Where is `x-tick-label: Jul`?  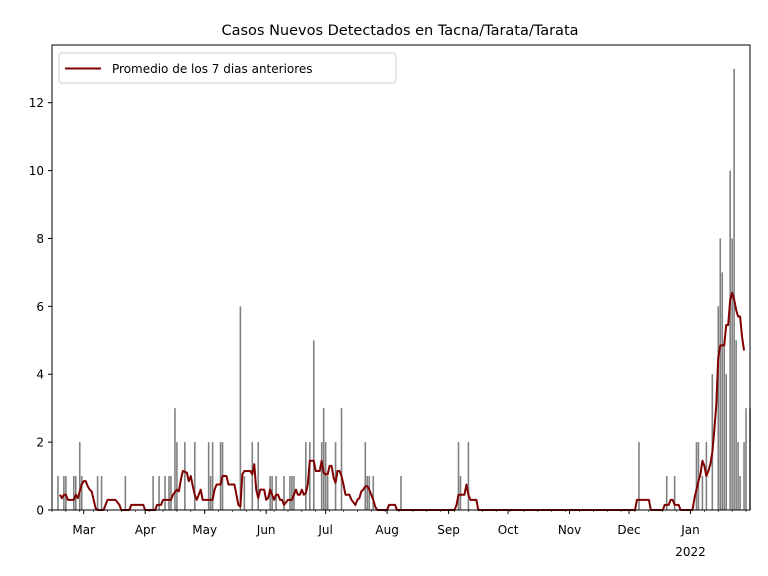 x-tick-label: Jul is located at coordinates (324, 530).